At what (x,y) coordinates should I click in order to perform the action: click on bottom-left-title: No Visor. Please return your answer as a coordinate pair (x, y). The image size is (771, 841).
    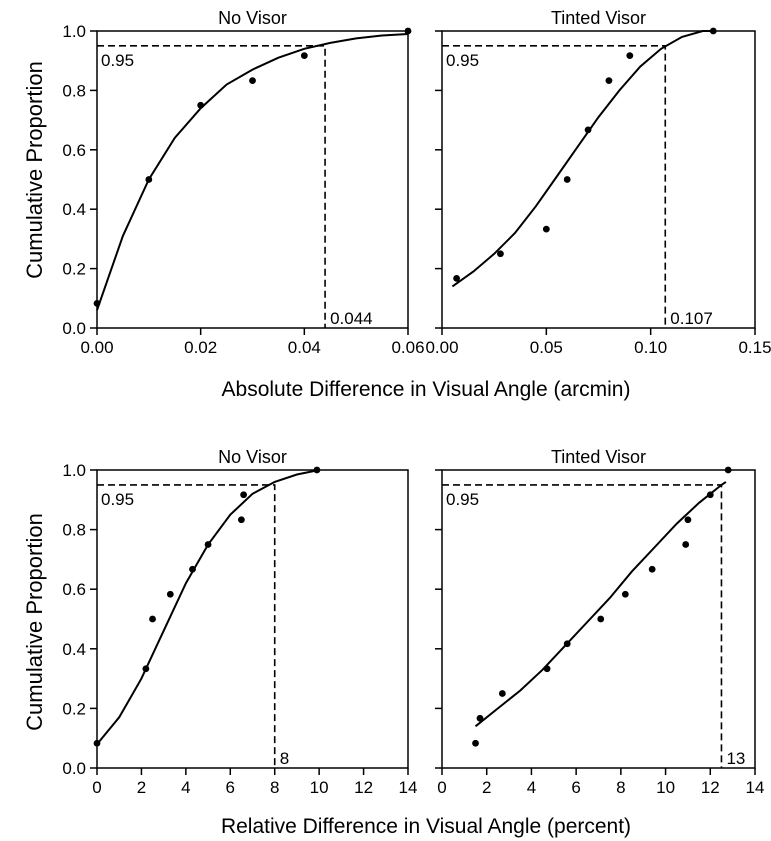
    Looking at the image, I should click on (252, 457).